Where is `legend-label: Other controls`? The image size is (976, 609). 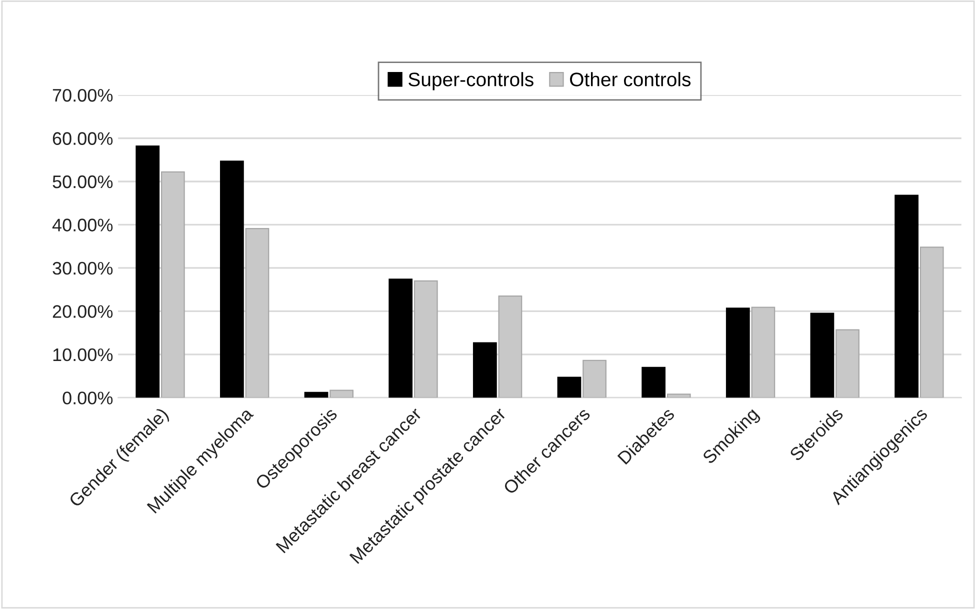
legend-label: Other controls is located at coordinates (630, 79).